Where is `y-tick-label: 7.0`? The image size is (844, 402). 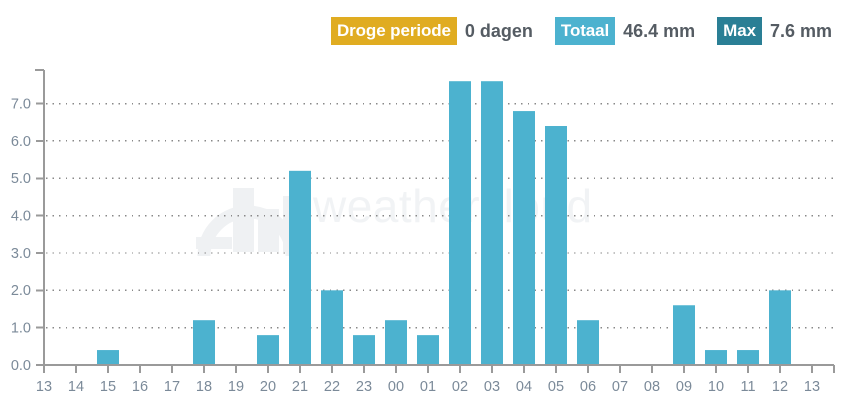
y-tick-label: 7.0 is located at coordinates (21, 104).